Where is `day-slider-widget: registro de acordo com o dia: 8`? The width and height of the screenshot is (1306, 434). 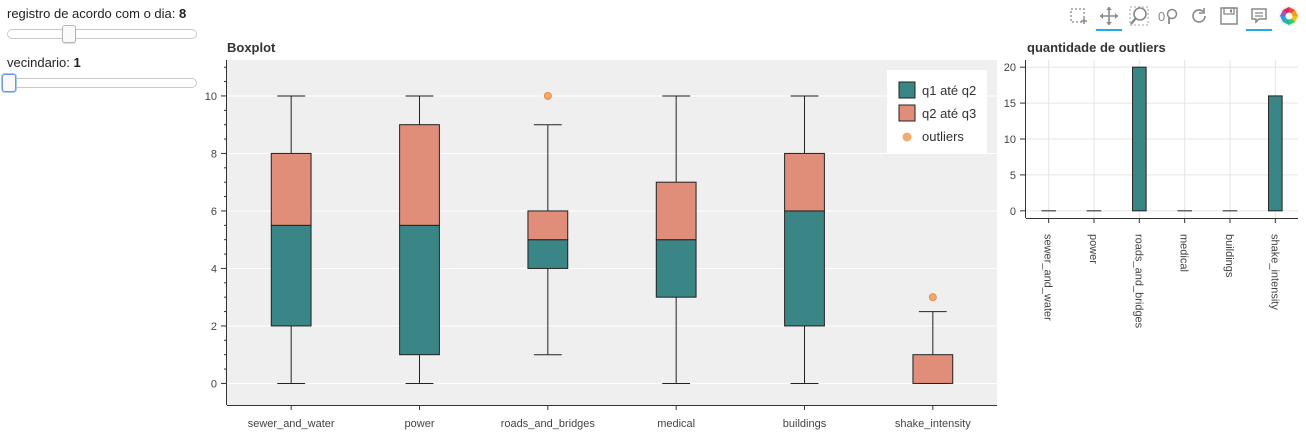
day-slider-widget: registro de acordo com o dia: 8 is located at coordinates (96, 13).